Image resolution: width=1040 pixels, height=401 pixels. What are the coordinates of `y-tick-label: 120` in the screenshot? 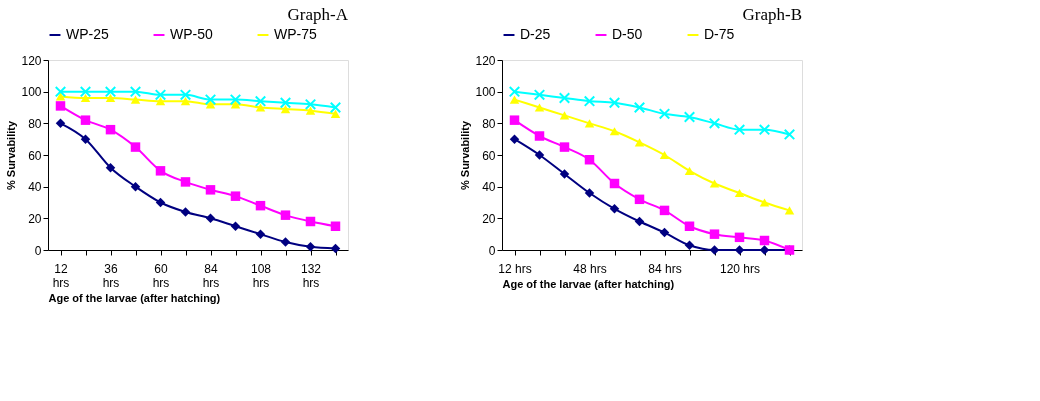 It's located at (485, 60).